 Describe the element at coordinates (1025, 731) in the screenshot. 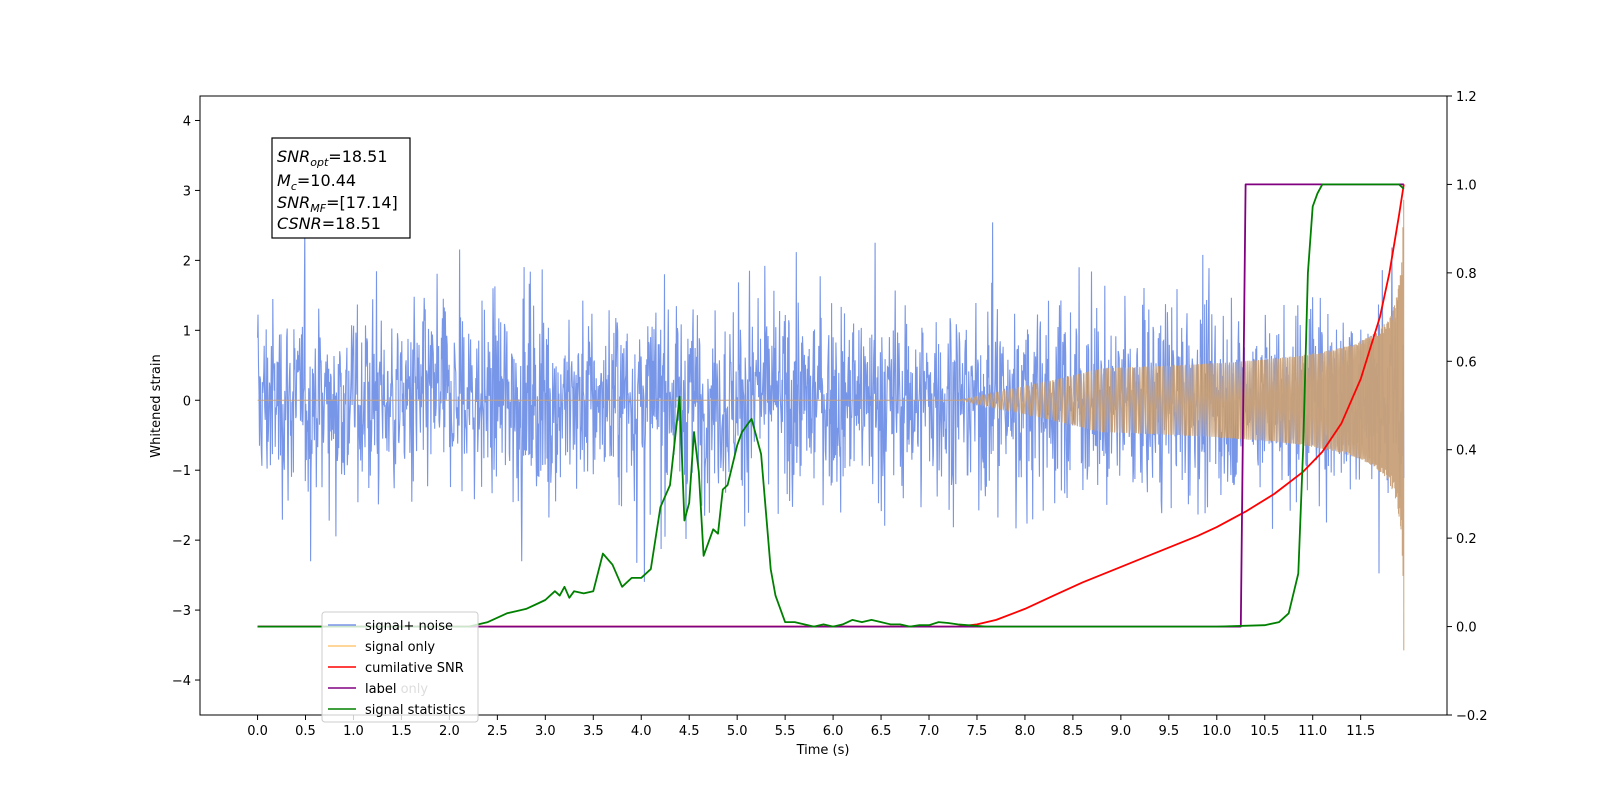

I see `x-tick-label: 8.0` at that location.